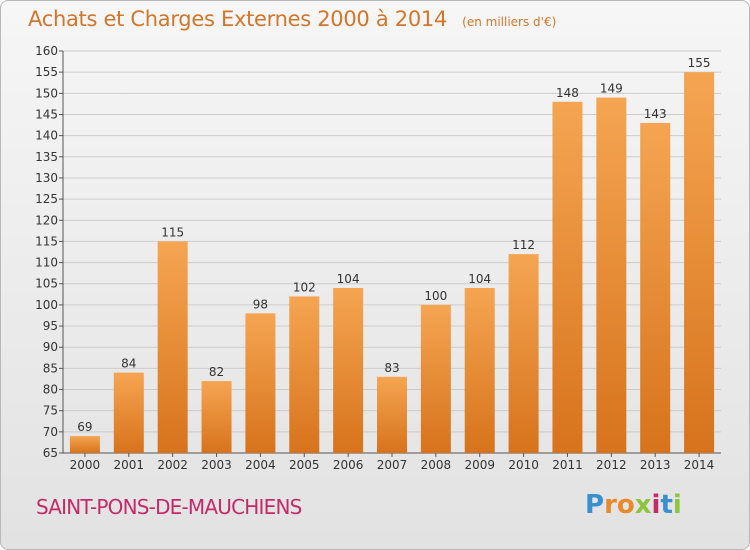 This screenshot has width=750, height=550. What do you see at coordinates (128, 412) in the screenshot?
I see `bar-2001` at bounding box center [128, 412].